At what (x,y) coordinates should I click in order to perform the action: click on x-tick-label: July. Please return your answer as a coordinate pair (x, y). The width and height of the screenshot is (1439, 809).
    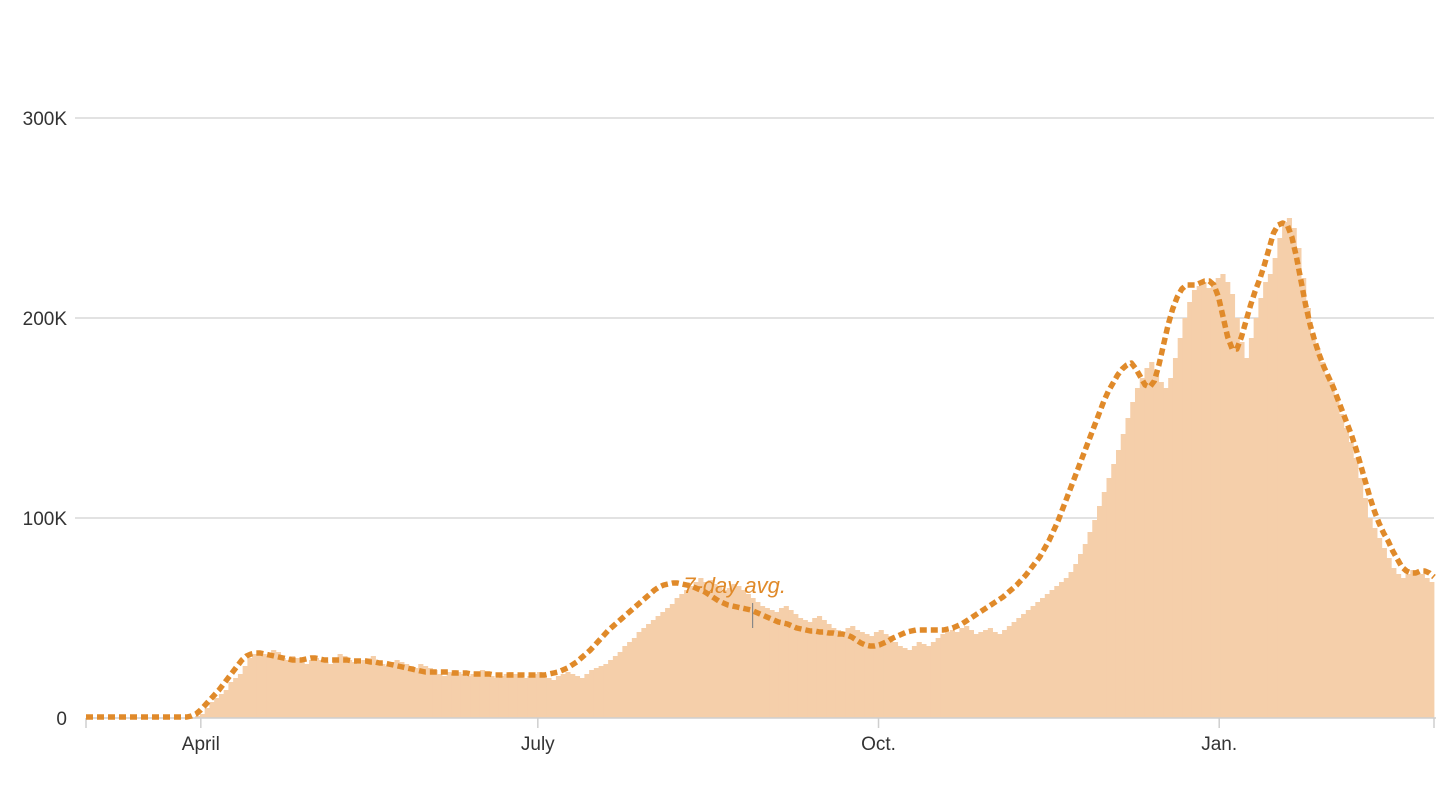
    Looking at the image, I should click on (538, 744).